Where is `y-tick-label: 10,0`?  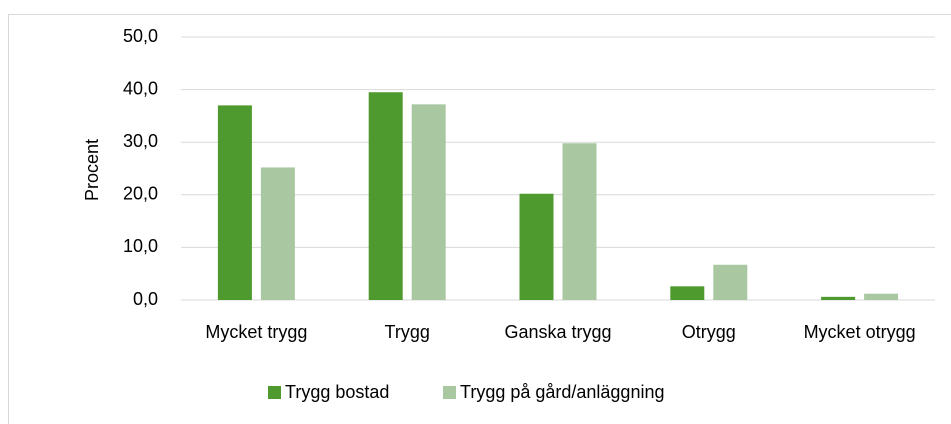
y-tick-label: 10,0 is located at coordinates (140, 246).